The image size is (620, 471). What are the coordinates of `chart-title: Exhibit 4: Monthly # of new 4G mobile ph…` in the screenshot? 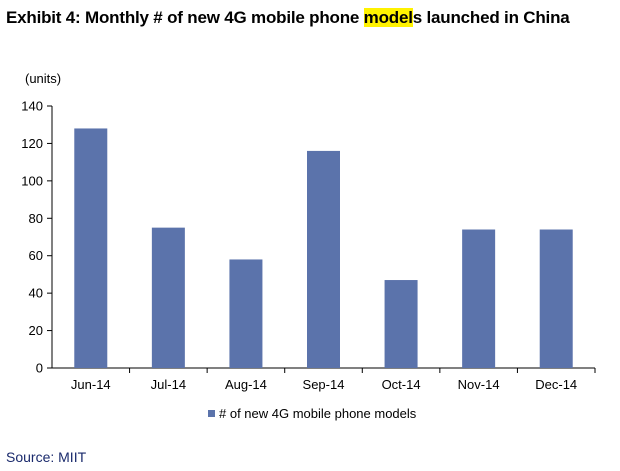 It's located at (288, 18).